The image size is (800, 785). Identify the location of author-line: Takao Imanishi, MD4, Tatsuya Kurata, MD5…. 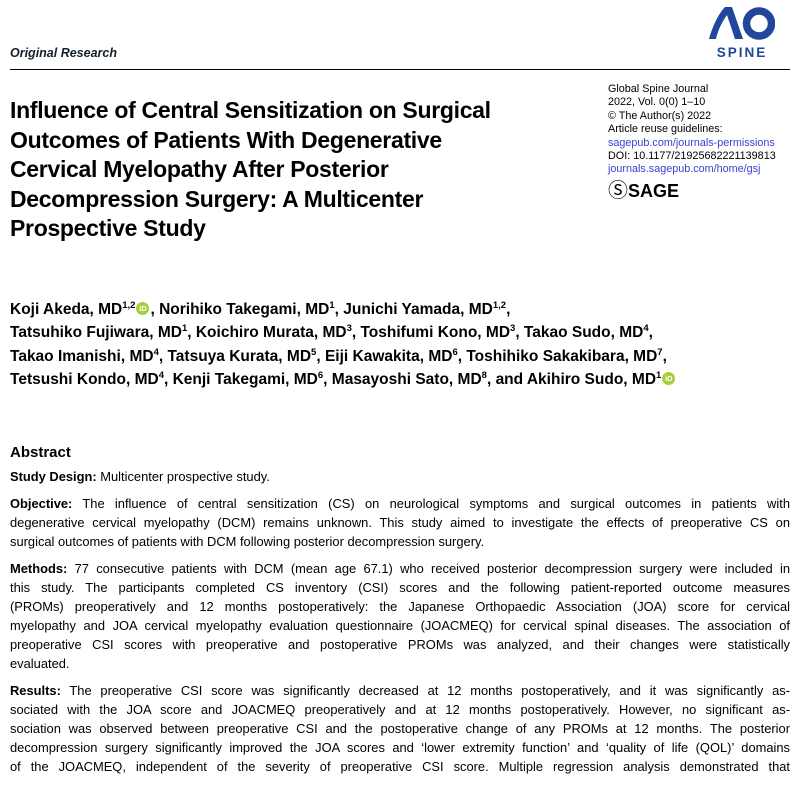
(338, 355).